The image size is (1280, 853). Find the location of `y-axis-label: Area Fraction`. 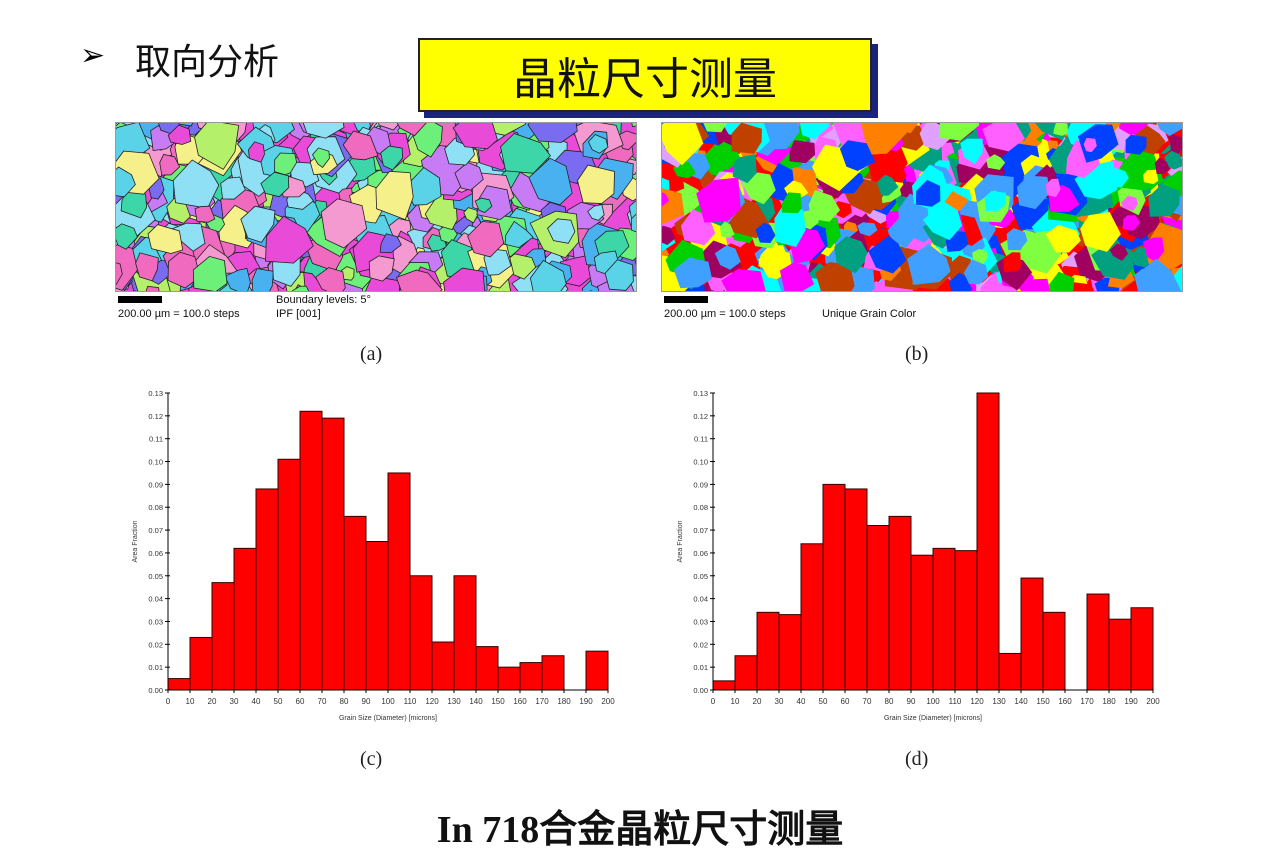

y-axis-label: Area Fraction is located at coordinates (680, 541).